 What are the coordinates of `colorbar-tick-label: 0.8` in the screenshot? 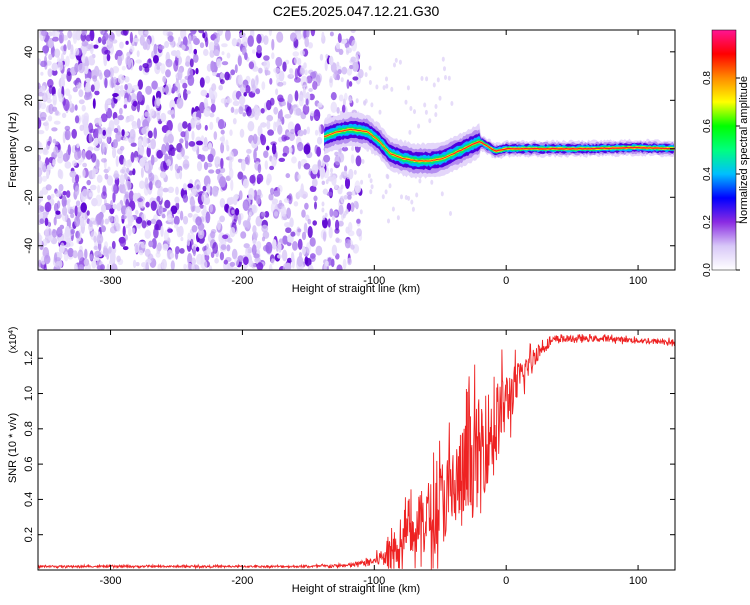 It's located at (707, 78).